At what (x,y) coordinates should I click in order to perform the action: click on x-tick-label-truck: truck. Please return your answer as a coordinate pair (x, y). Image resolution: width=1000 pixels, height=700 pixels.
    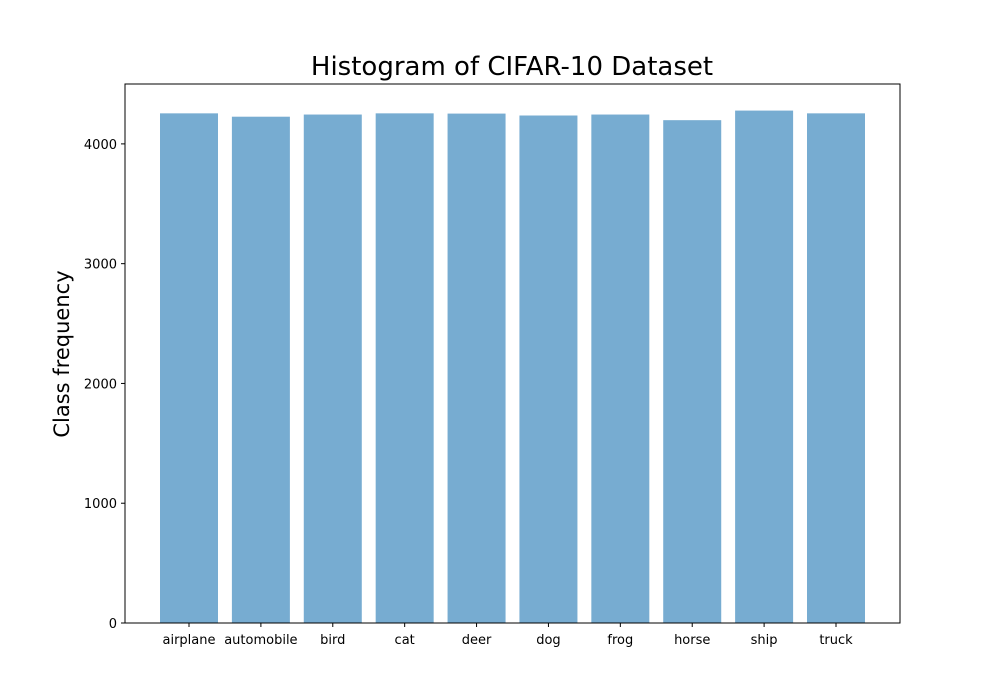
    Looking at the image, I should click on (836, 640).